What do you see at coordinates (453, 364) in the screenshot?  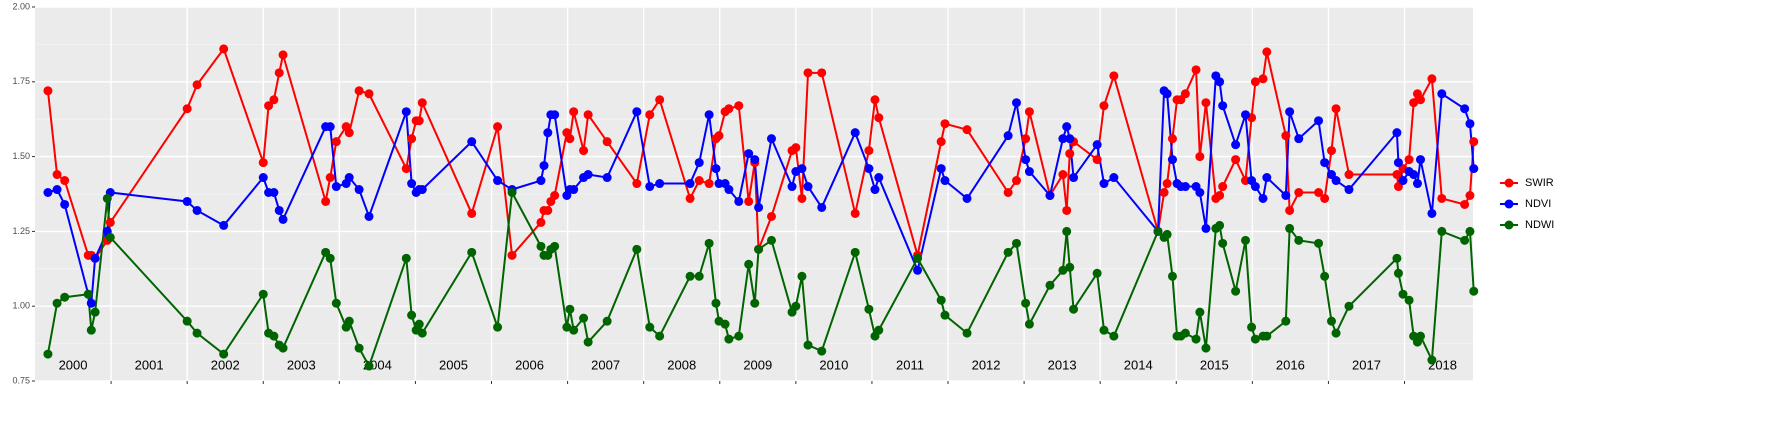 I see `year-label: 2005` at bounding box center [453, 364].